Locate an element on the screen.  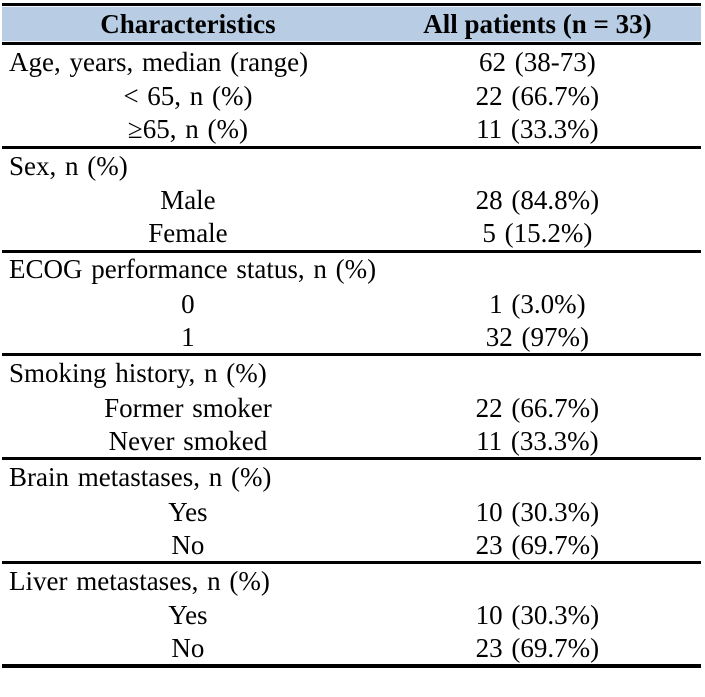
characteristic-cell: Male is located at coordinates (188, 200).